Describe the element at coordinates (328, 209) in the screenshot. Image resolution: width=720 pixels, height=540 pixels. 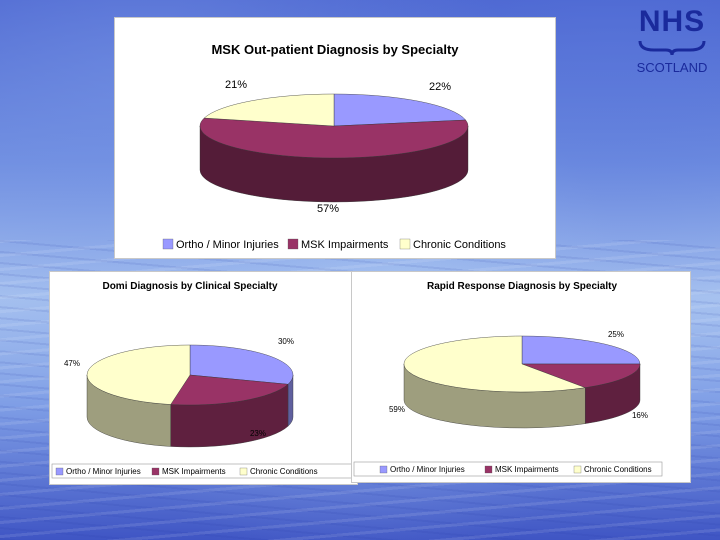
I see `data-label-msk: 57%` at that location.